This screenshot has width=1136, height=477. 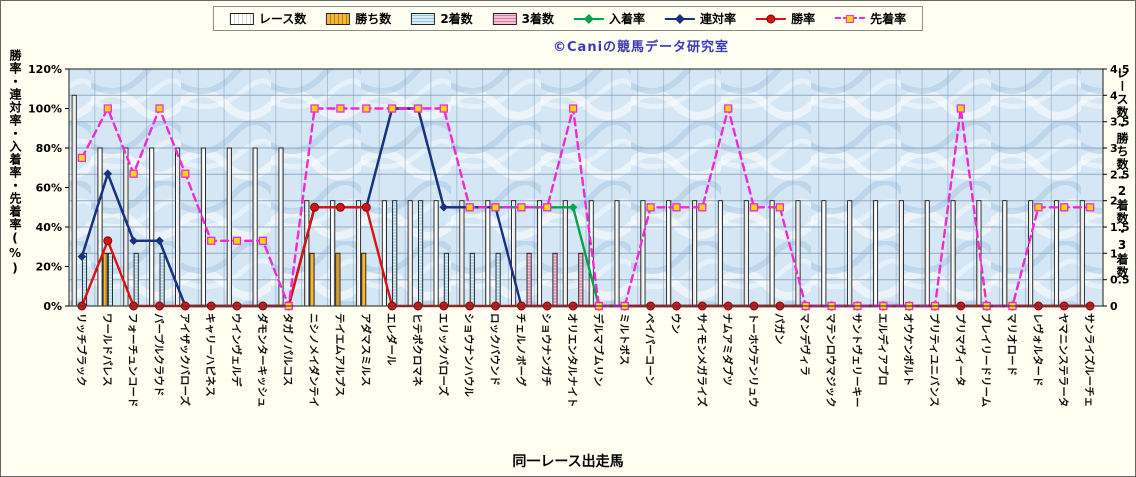 I want to click on svg-text: ショウナンガチ, so click(x=546, y=350).